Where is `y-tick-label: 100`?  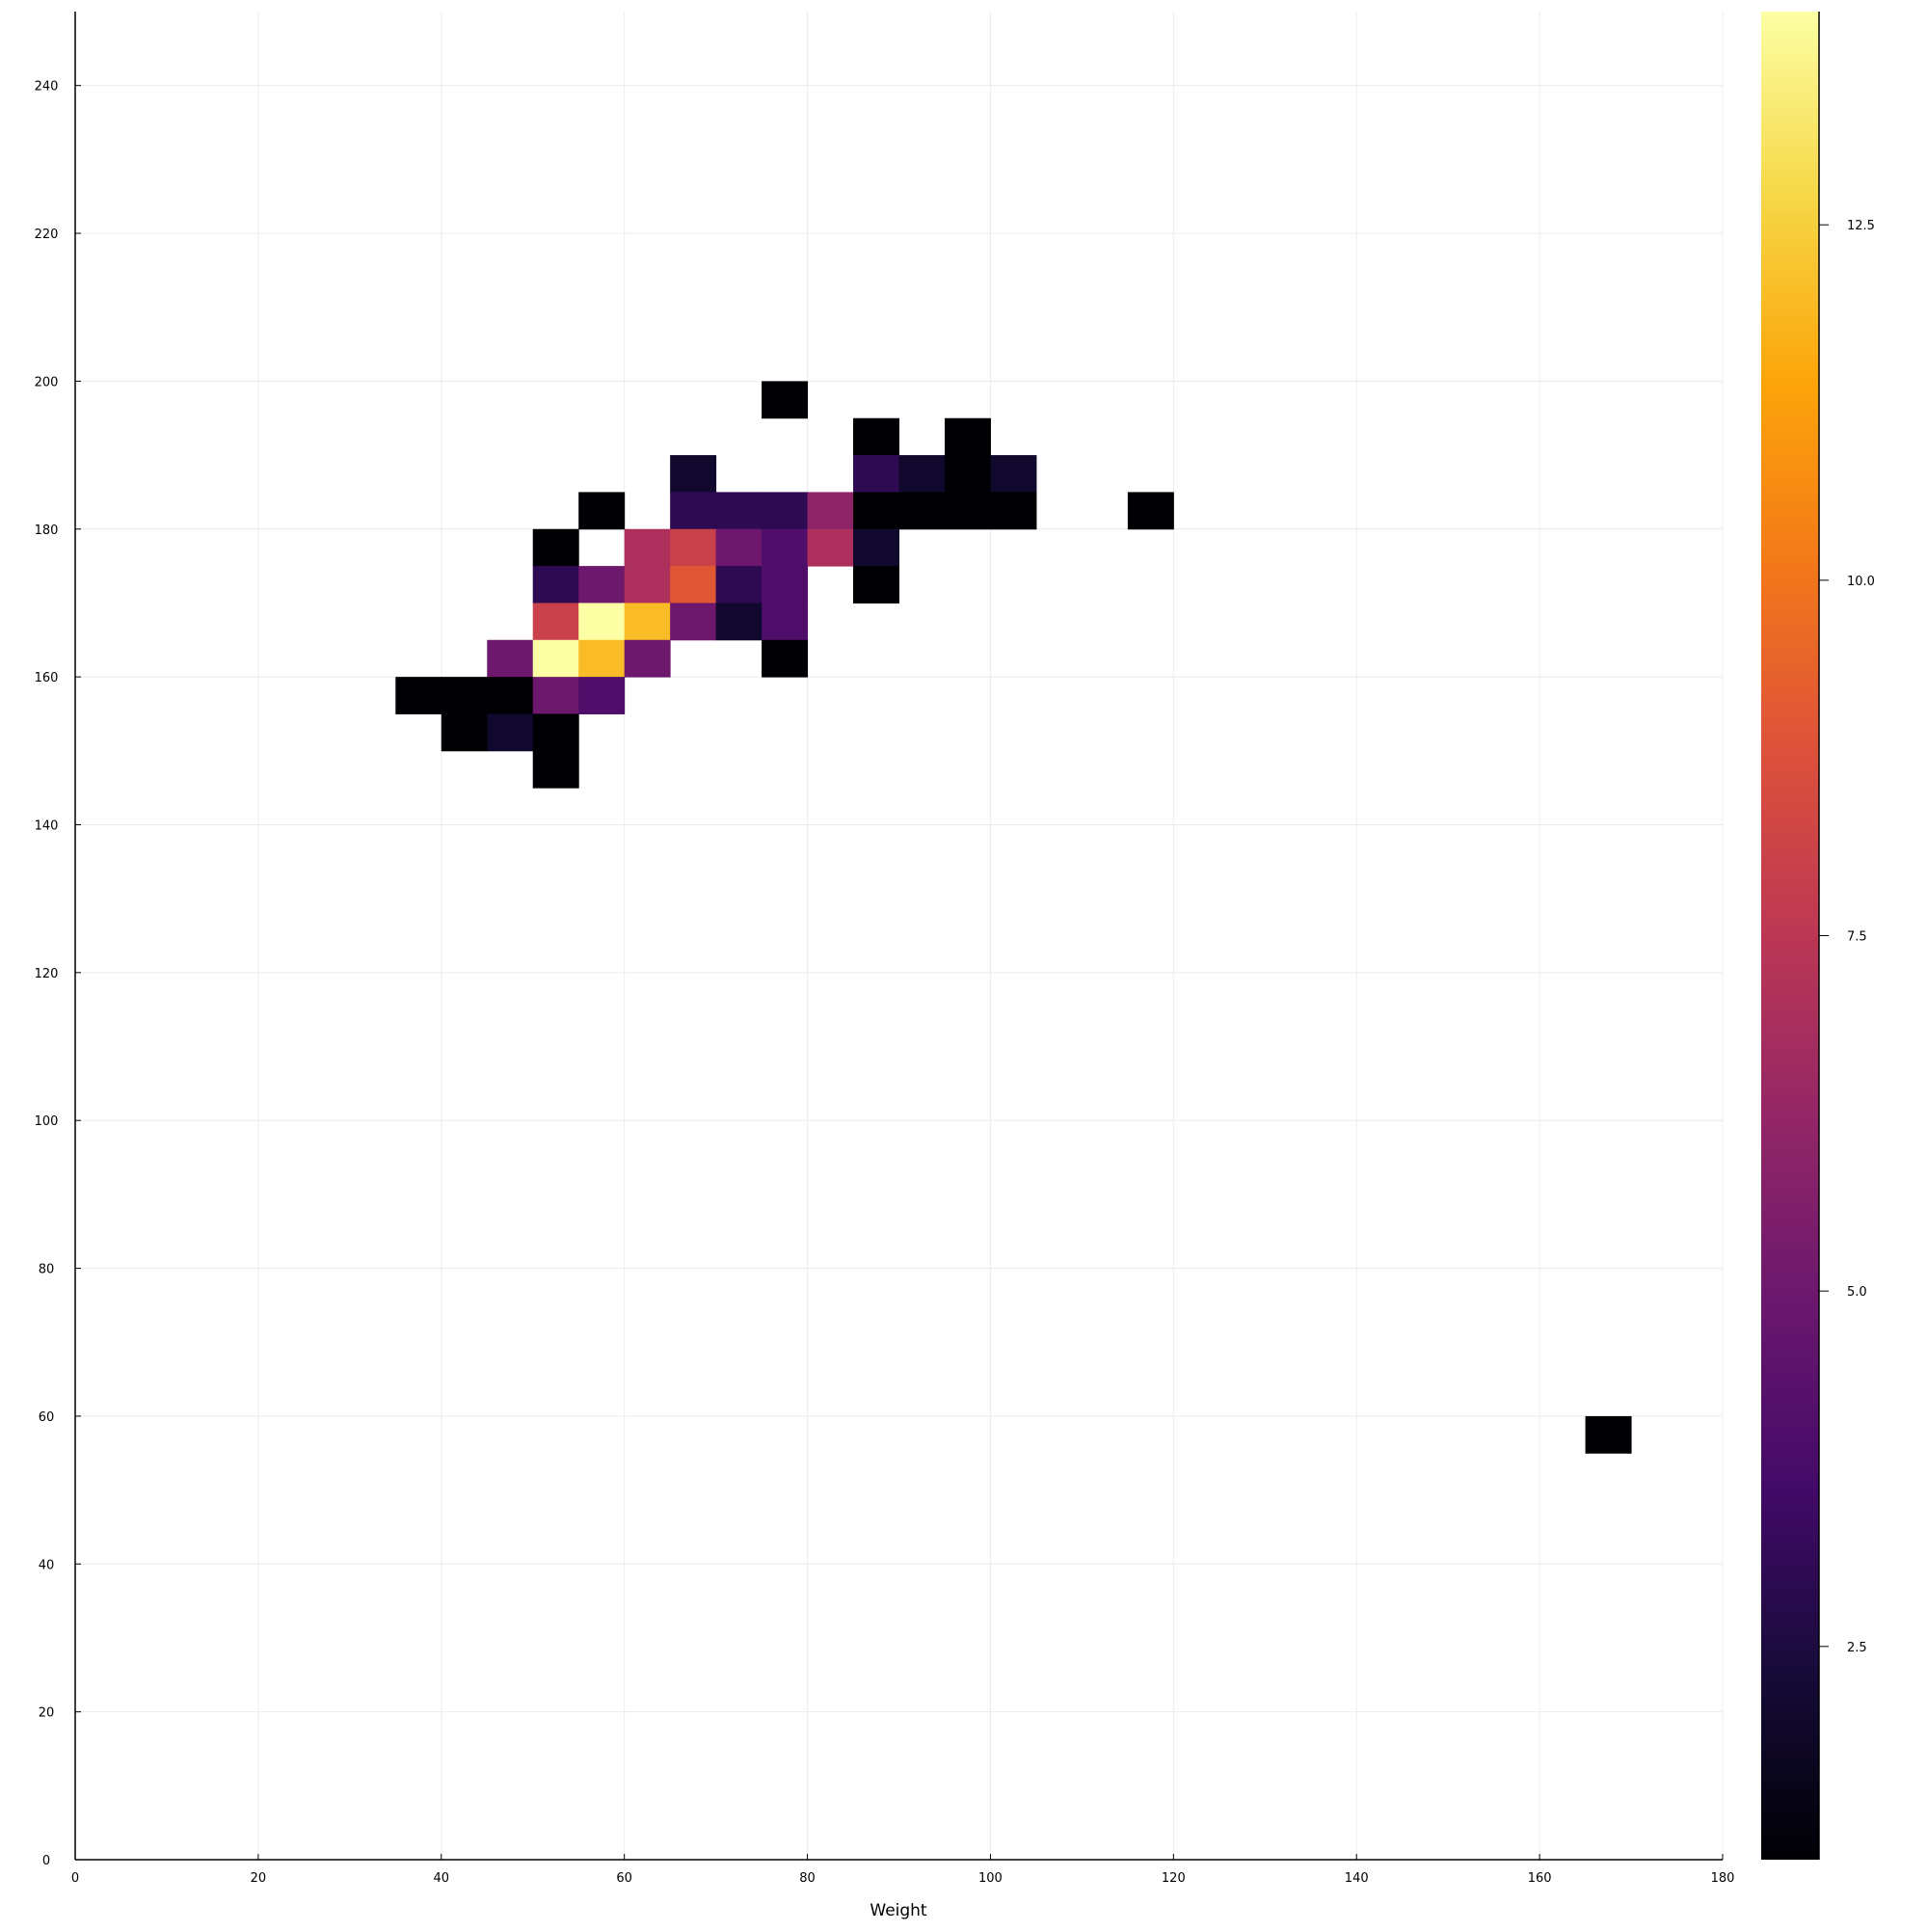
y-tick-label: 100 is located at coordinates (47, 1121).